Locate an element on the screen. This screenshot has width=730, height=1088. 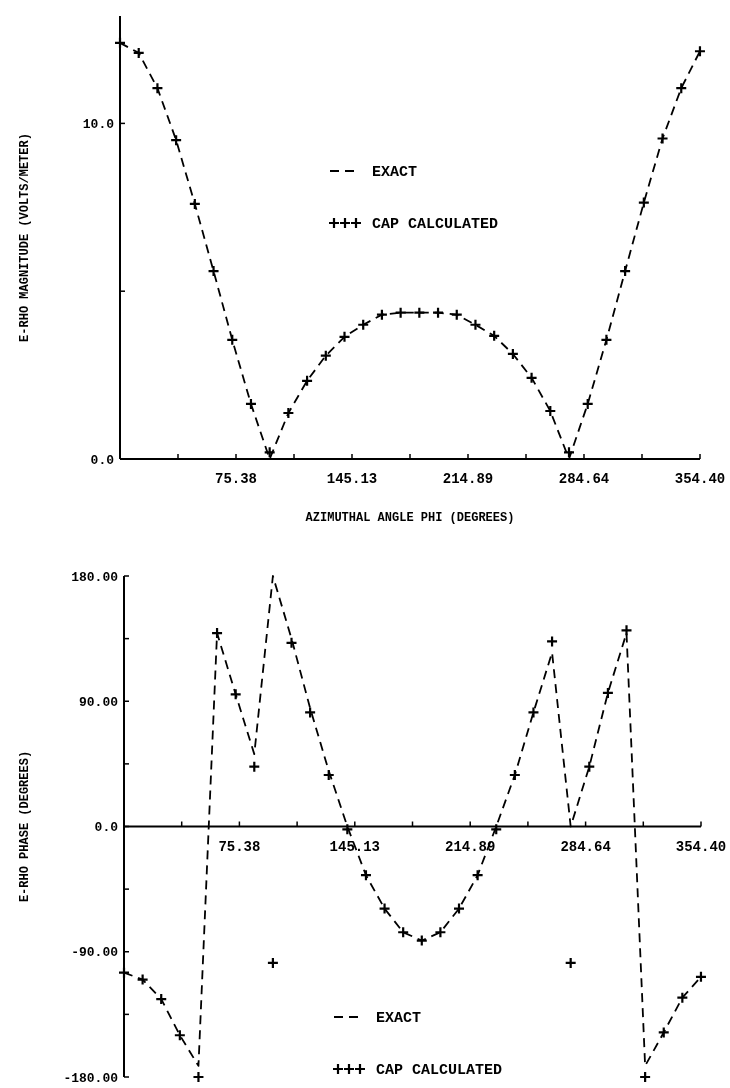
y-tick-label: -90.00 is located at coordinates (95, 953).